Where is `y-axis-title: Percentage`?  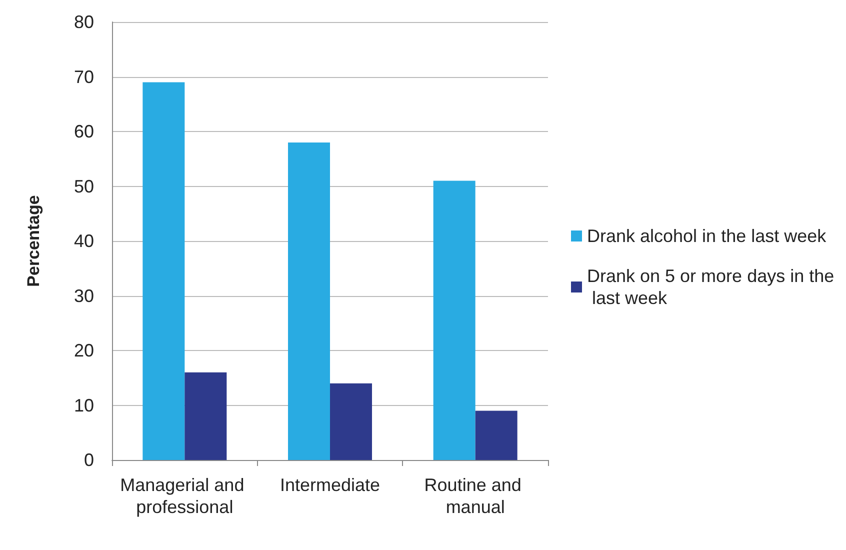
y-axis-title: Percentage is located at coordinates (33, 241).